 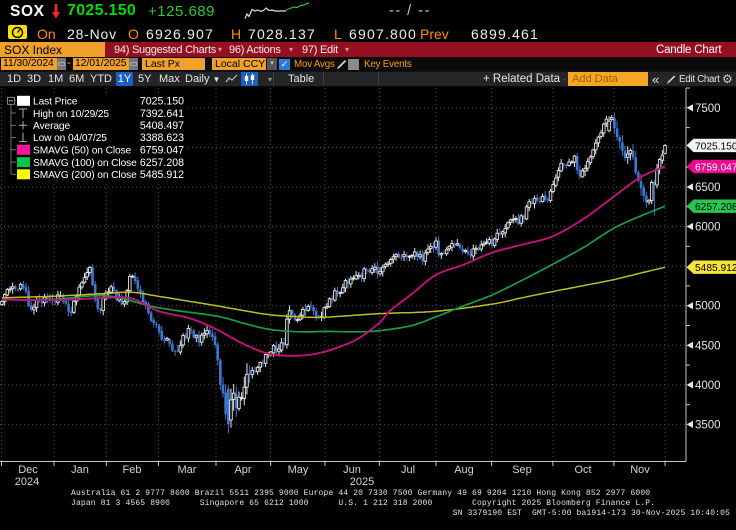 What do you see at coordinates (162, 114) in the screenshot?
I see `svg-text: 7392.641` at bounding box center [162, 114].